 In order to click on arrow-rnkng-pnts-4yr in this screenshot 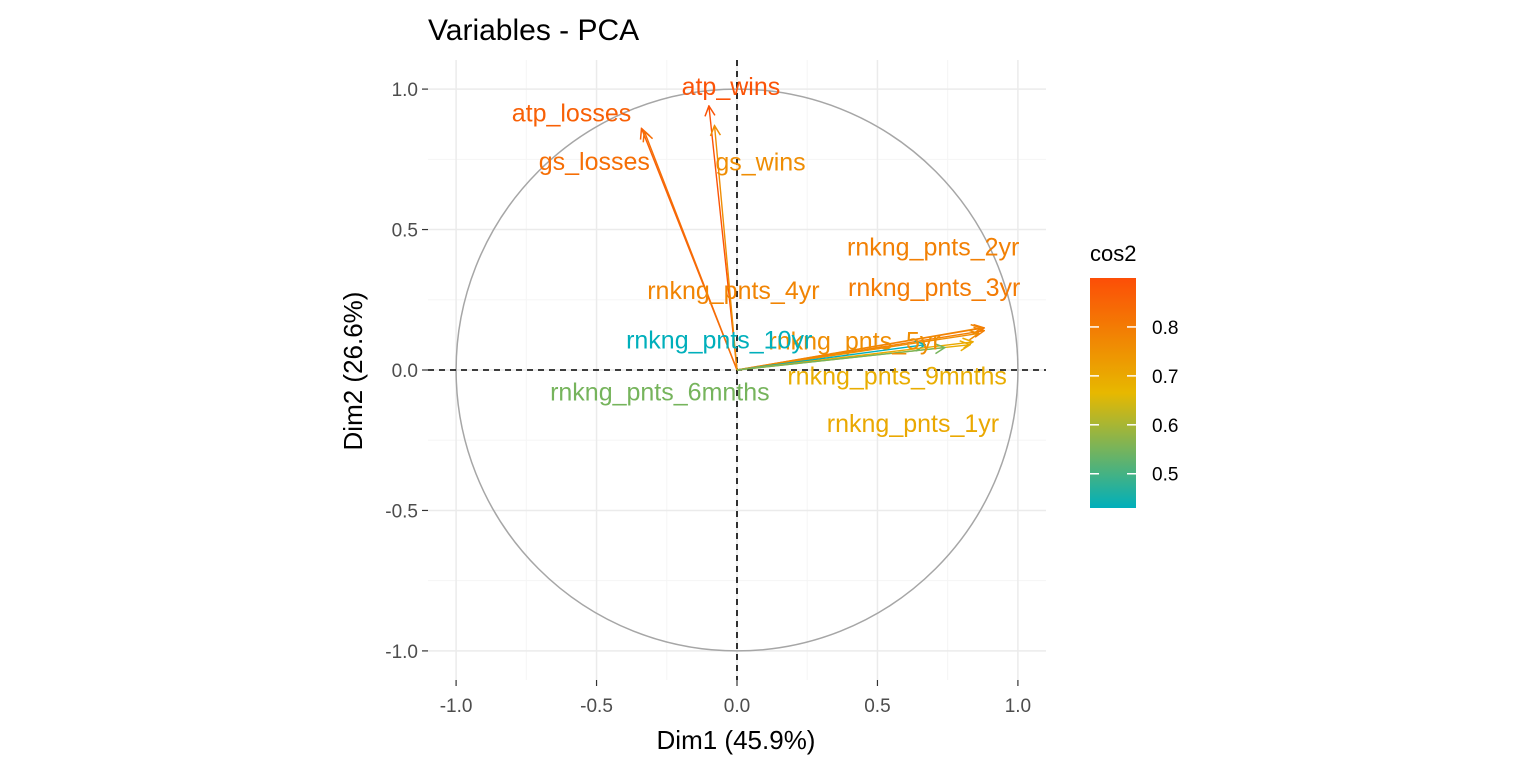, I will do `click(858, 349)`.